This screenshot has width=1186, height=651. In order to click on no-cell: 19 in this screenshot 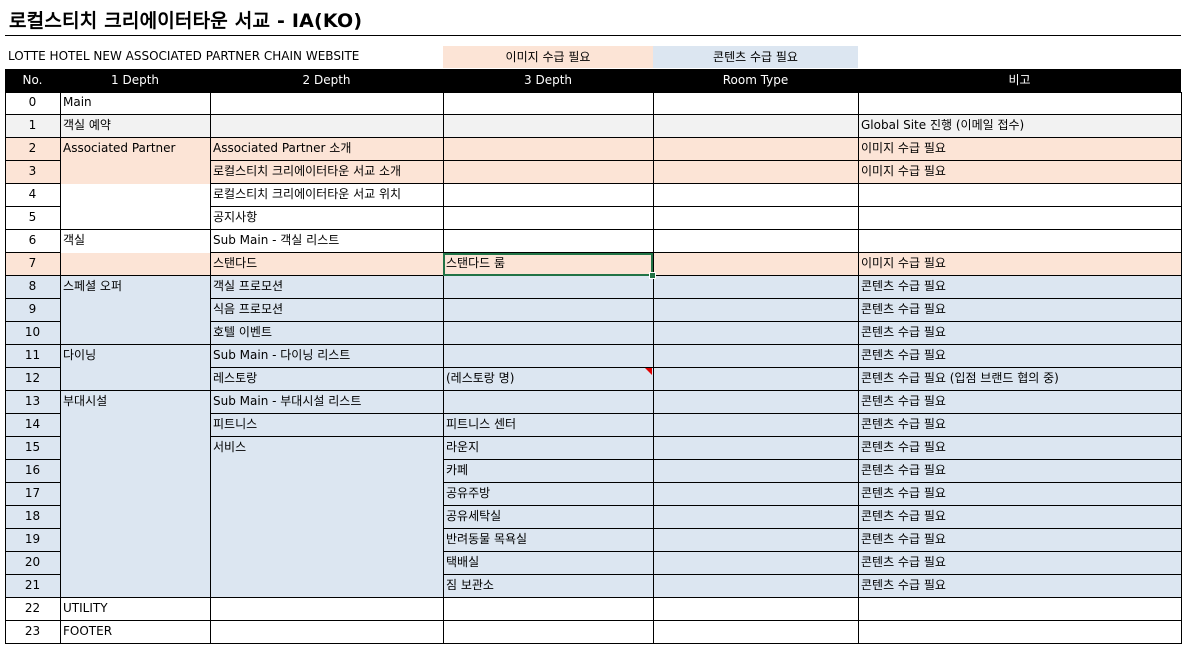, I will do `click(32, 540)`.